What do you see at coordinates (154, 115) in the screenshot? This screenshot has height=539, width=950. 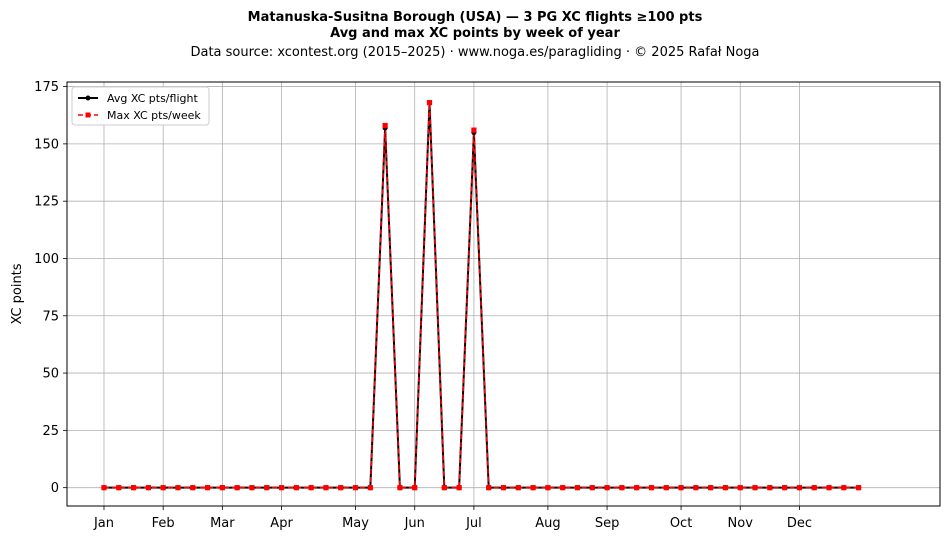 I see `legend-label-max: Max XC pts/week` at bounding box center [154, 115].